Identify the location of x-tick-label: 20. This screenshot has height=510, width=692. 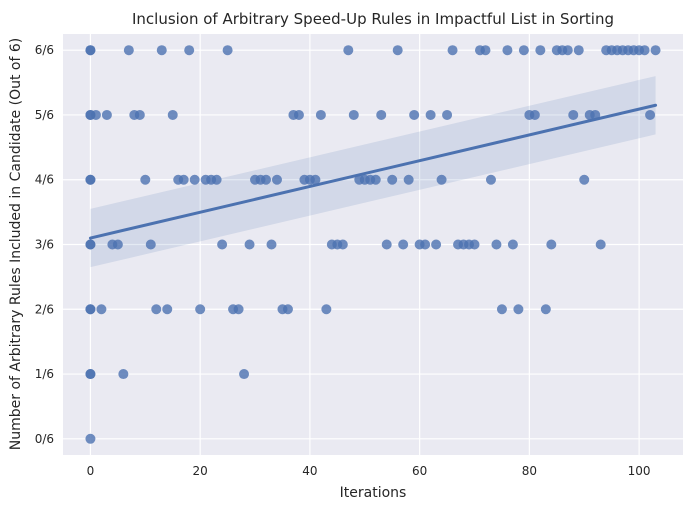
(200, 471).